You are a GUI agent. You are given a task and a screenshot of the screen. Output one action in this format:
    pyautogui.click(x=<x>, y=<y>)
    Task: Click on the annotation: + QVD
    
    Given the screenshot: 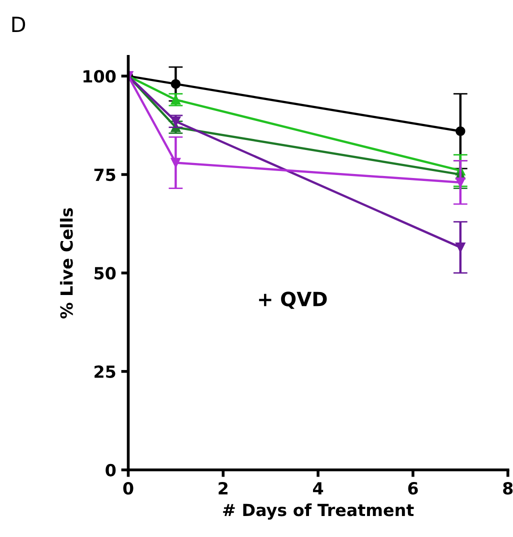 What is the action you would take?
    pyautogui.click(x=293, y=300)
    